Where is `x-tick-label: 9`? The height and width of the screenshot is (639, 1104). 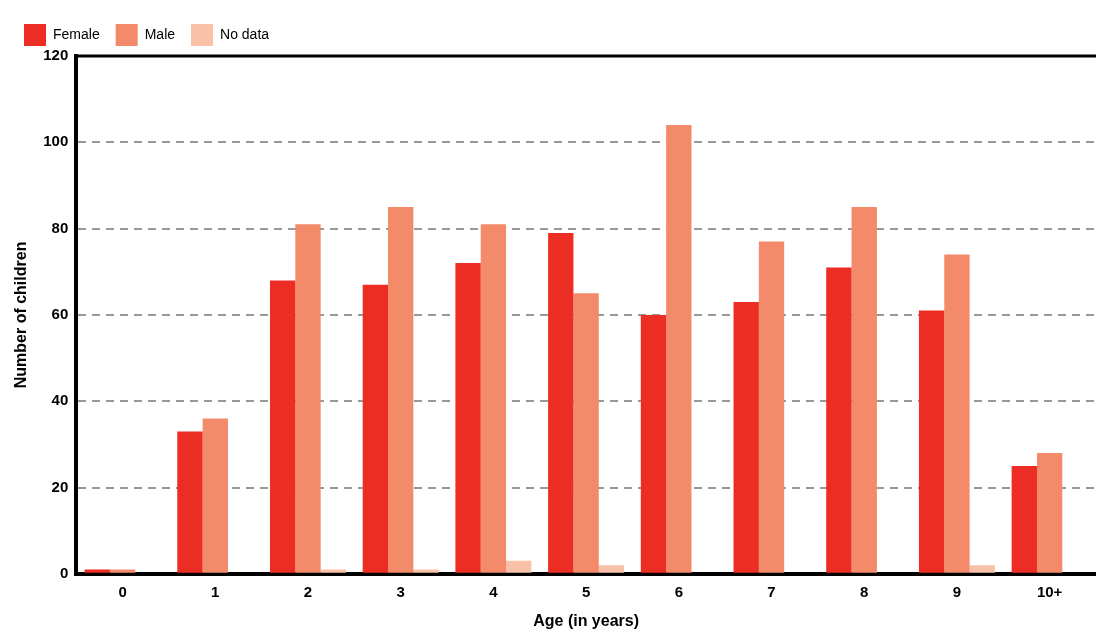
x-tick-label: 9 is located at coordinates (957, 591).